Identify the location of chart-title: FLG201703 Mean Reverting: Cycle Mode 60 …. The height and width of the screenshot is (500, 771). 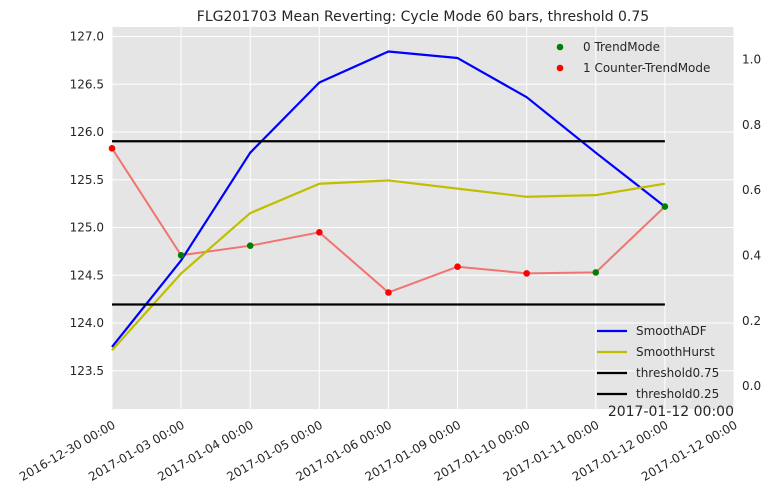
(423, 17).